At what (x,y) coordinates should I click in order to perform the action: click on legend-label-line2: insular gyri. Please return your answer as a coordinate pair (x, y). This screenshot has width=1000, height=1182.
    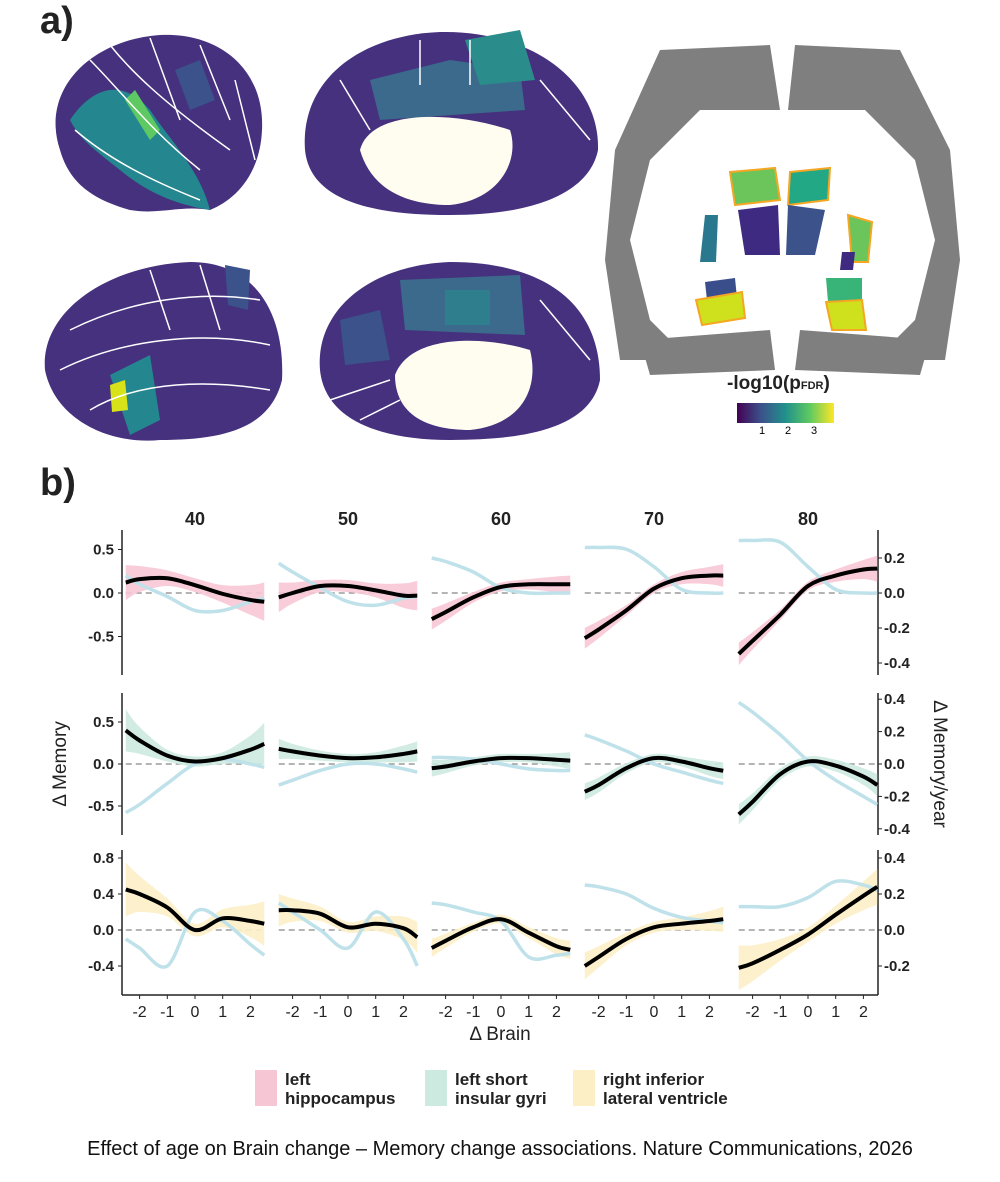
    Looking at the image, I should click on (501, 1098).